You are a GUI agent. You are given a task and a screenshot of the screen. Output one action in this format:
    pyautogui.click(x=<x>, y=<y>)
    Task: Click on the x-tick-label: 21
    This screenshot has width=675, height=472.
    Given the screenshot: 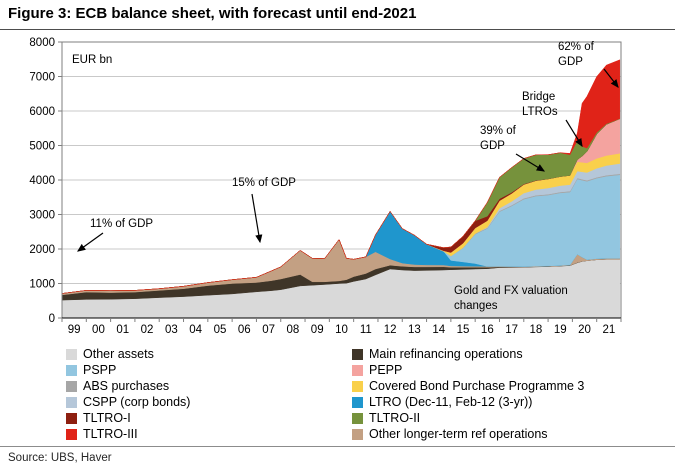 What is the action you would take?
    pyautogui.click(x=608, y=330)
    